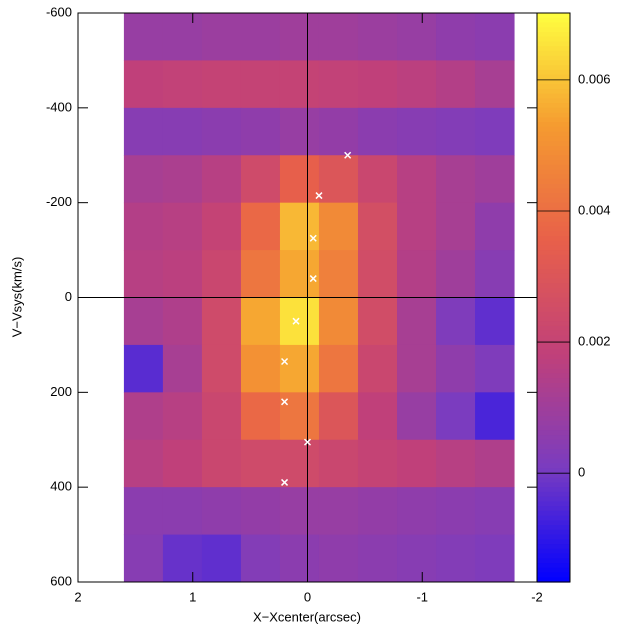  I want to click on y-tick-label: 0, so click(68, 296).